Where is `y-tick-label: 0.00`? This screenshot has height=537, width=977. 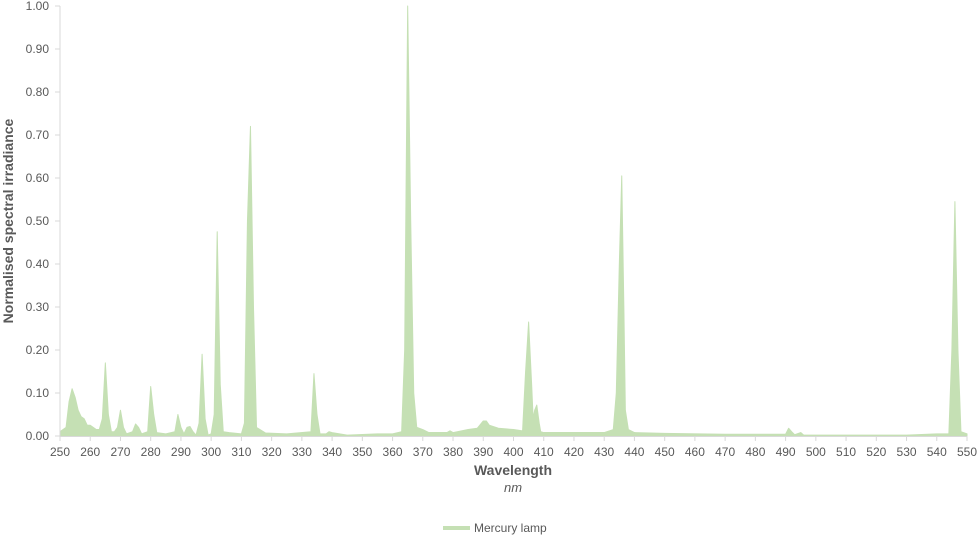 y-tick-label: 0.00 is located at coordinates (38, 436).